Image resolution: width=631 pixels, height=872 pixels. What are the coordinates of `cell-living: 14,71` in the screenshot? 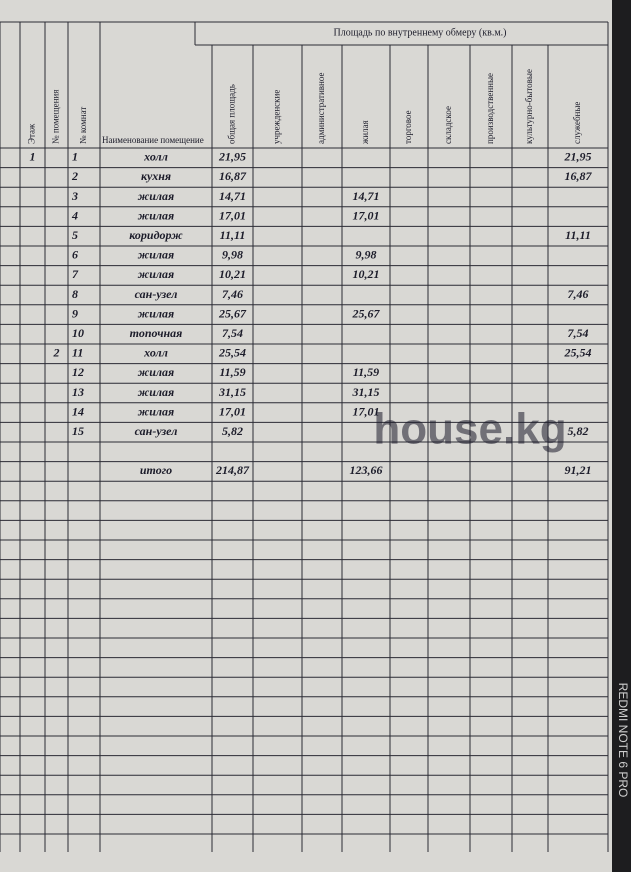 It's located at (366, 196).